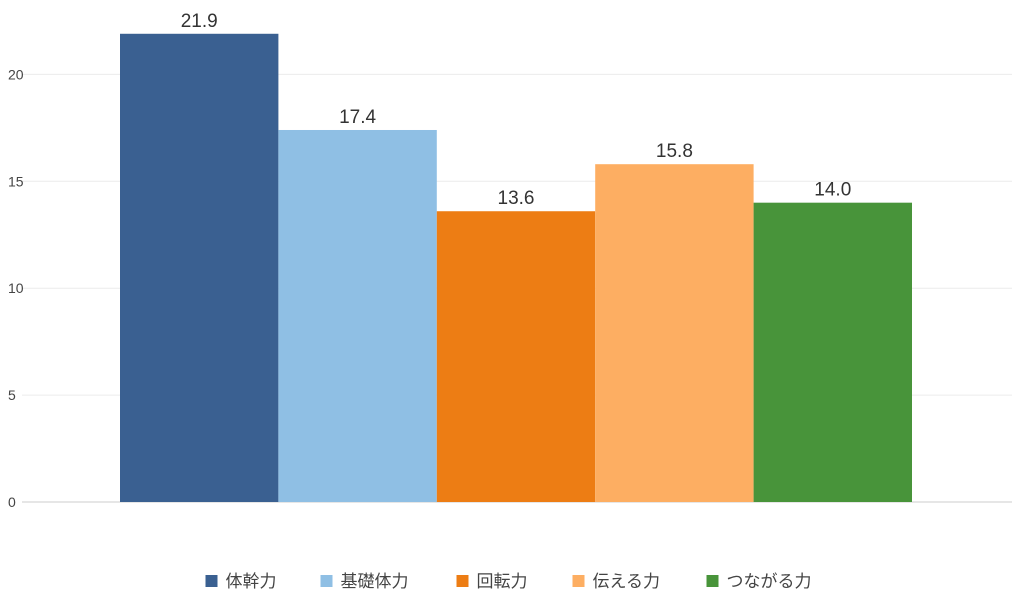  I want to click on legend-label: 体幹力, so click(251, 581).